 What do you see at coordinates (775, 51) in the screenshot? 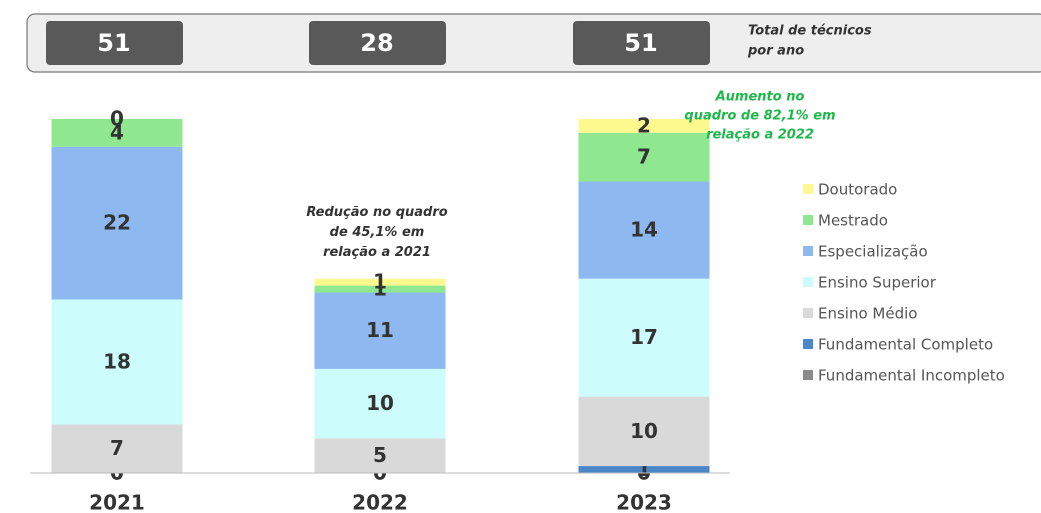
I see `header-label: por ano` at bounding box center [775, 51].